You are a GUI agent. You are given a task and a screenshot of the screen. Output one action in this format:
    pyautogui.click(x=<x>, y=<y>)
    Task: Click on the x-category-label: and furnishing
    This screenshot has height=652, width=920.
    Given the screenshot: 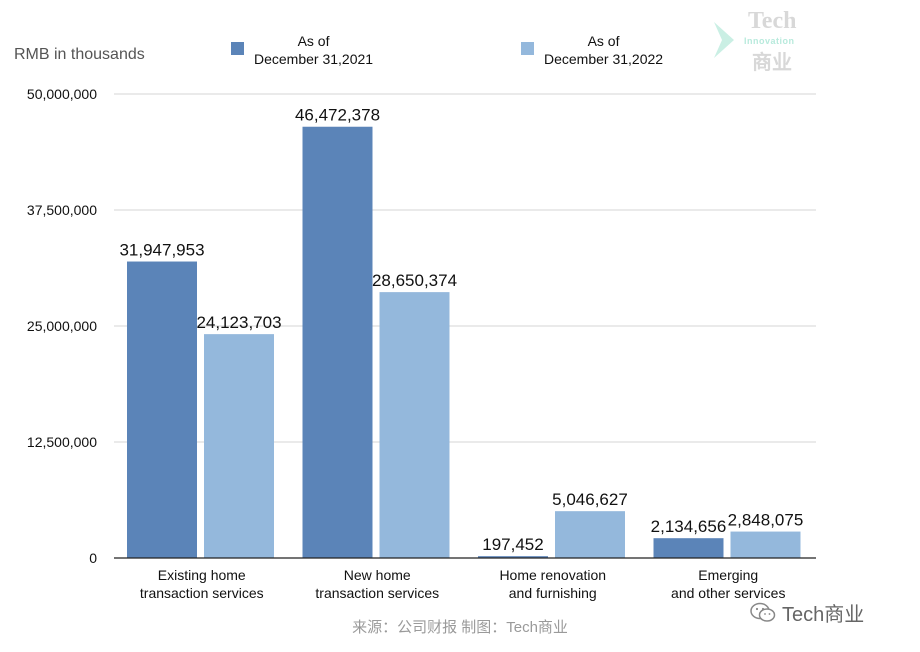 What is the action you would take?
    pyautogui.click(x=553, y=593)
    